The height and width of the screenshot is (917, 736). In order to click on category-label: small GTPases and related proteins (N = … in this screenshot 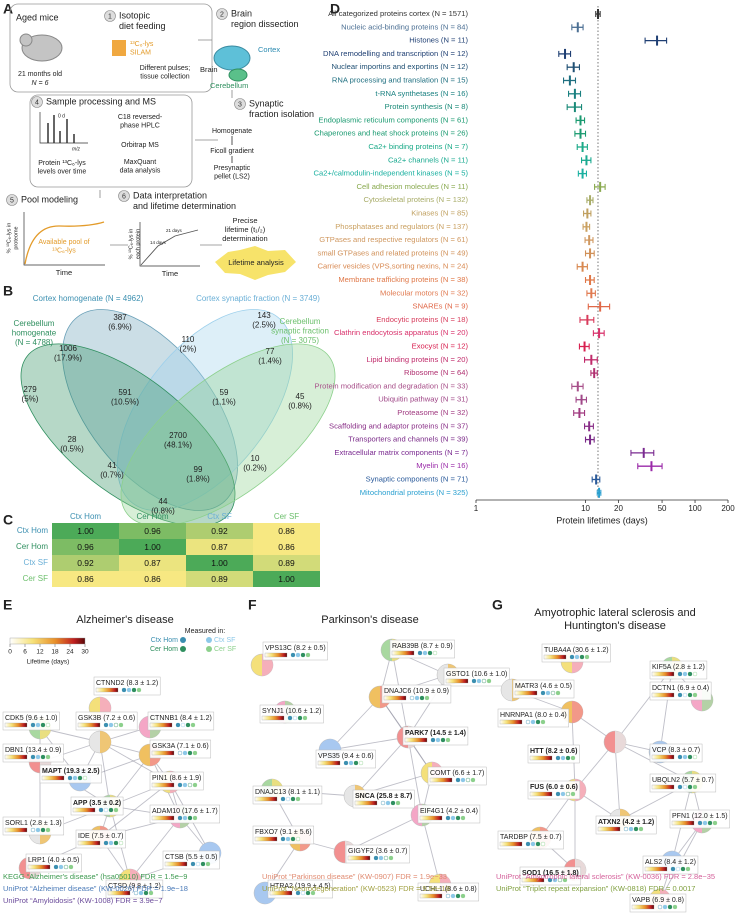, I will do `click(393, 252)`.